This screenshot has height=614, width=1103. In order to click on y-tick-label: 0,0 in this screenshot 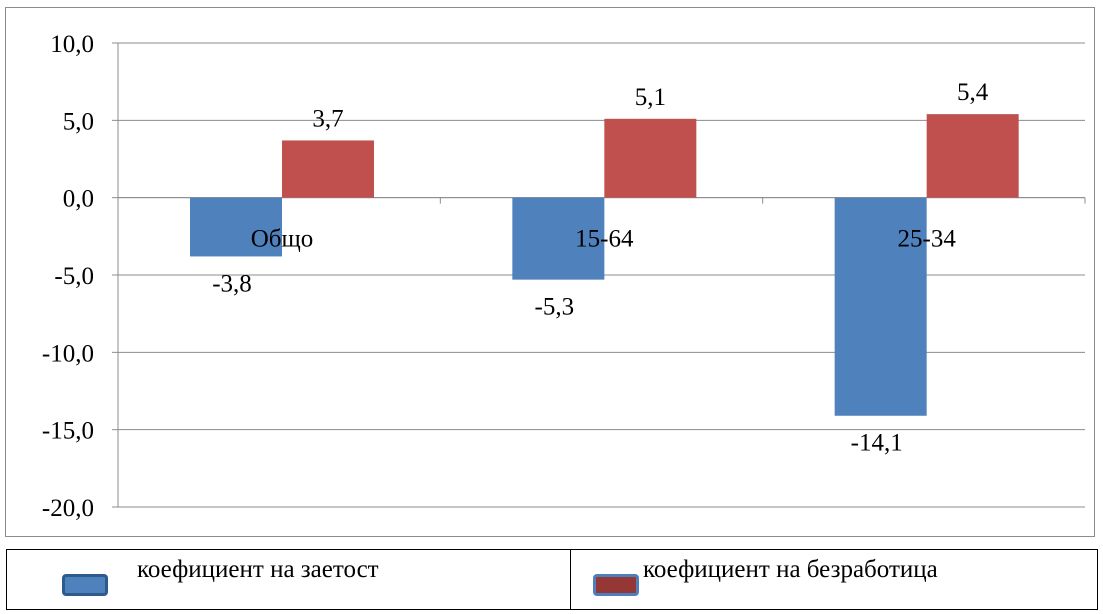, I will do `click(78, 199)`.